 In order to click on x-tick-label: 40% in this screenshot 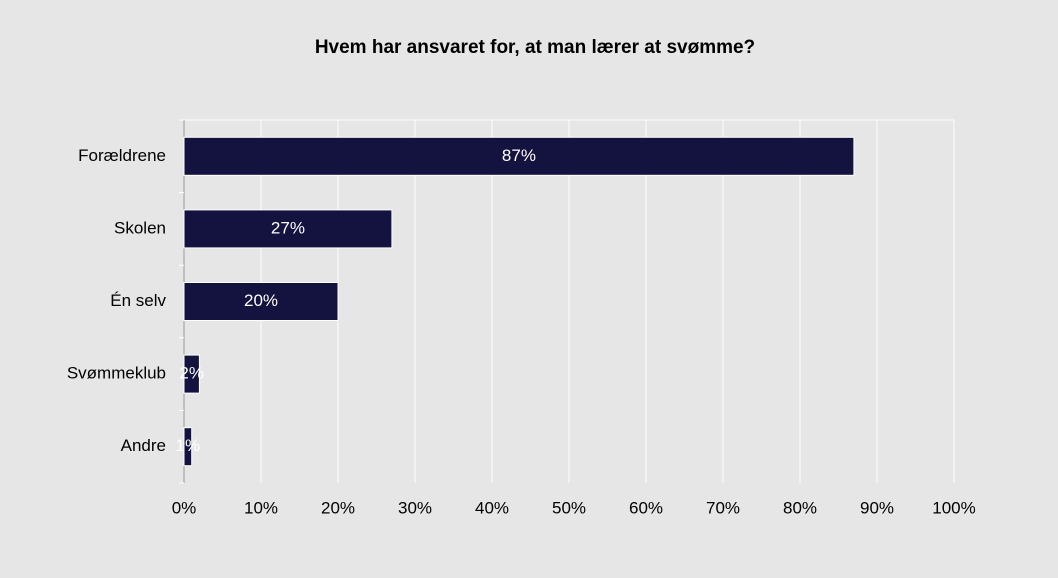, I will do `click(492, 507)`.